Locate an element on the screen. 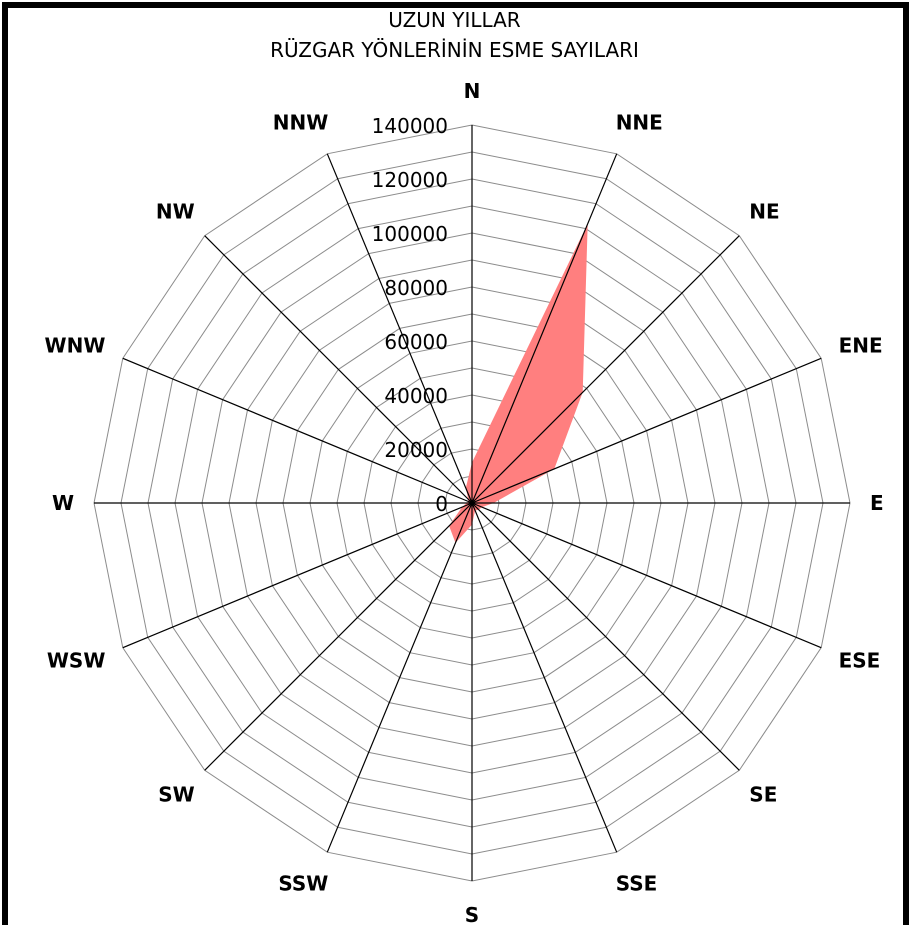 The height and width of the screenshot is (933, 909). direction-label-w: W is located at coordinates (63, 503).